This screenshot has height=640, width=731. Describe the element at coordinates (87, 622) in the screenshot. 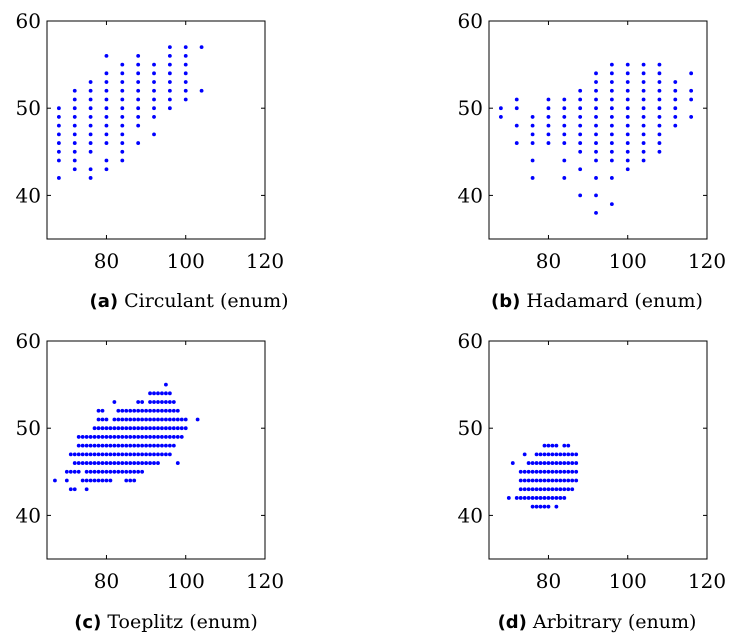

I see `caption-label: (c)` at that location.